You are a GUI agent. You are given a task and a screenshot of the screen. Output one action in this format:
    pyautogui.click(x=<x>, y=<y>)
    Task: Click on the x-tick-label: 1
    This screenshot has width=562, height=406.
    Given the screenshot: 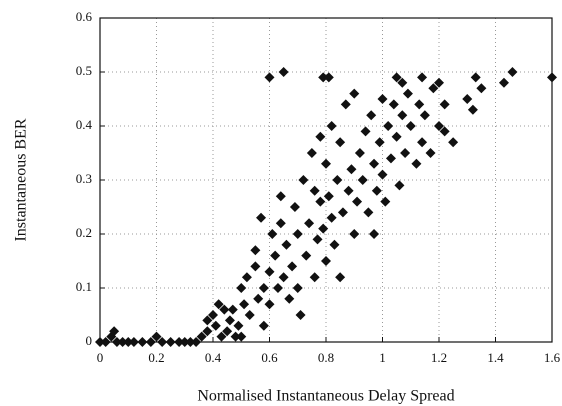 What is the action you would take?
    pyautogui.click(x=382, y=357)
    